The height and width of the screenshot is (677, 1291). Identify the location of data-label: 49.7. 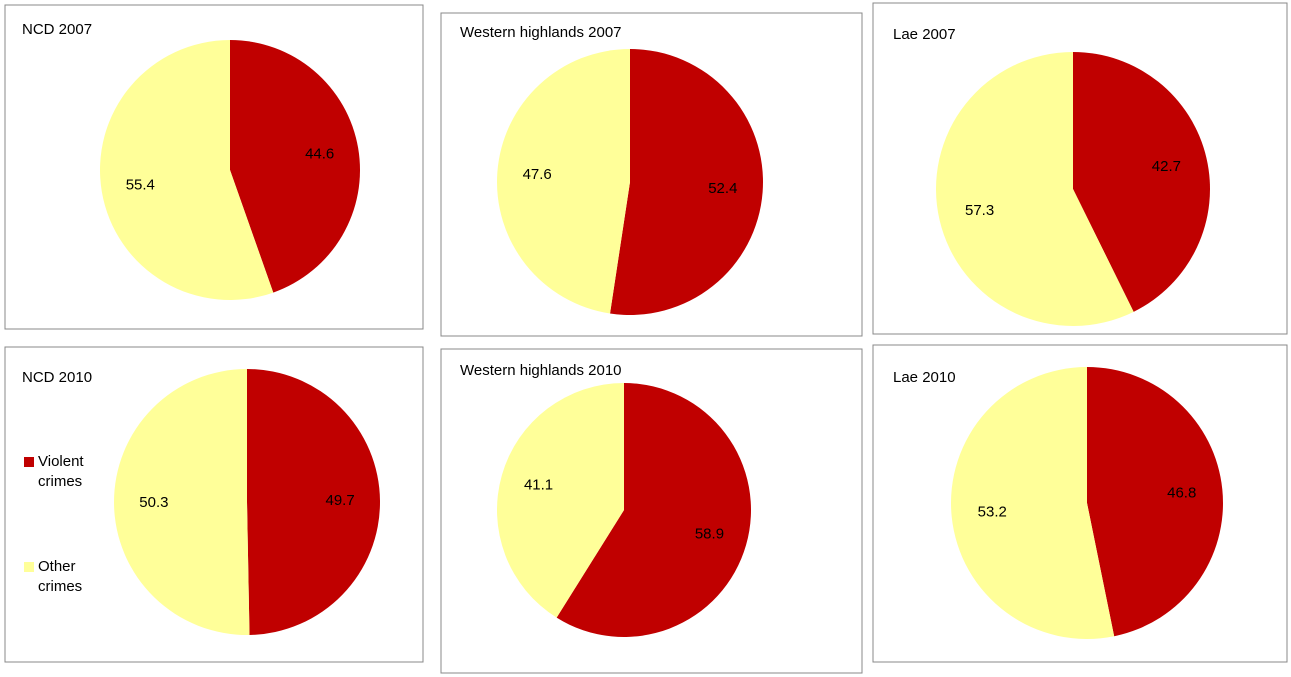
(339, 500).